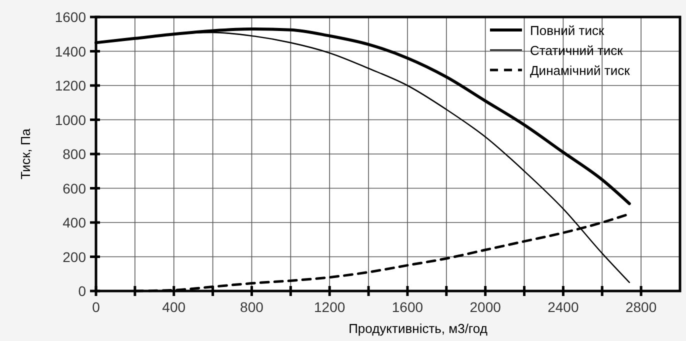 The width and height of the screenshot is (686, 341). I want to click on y-tick-label: 1200, so click(70, 86).